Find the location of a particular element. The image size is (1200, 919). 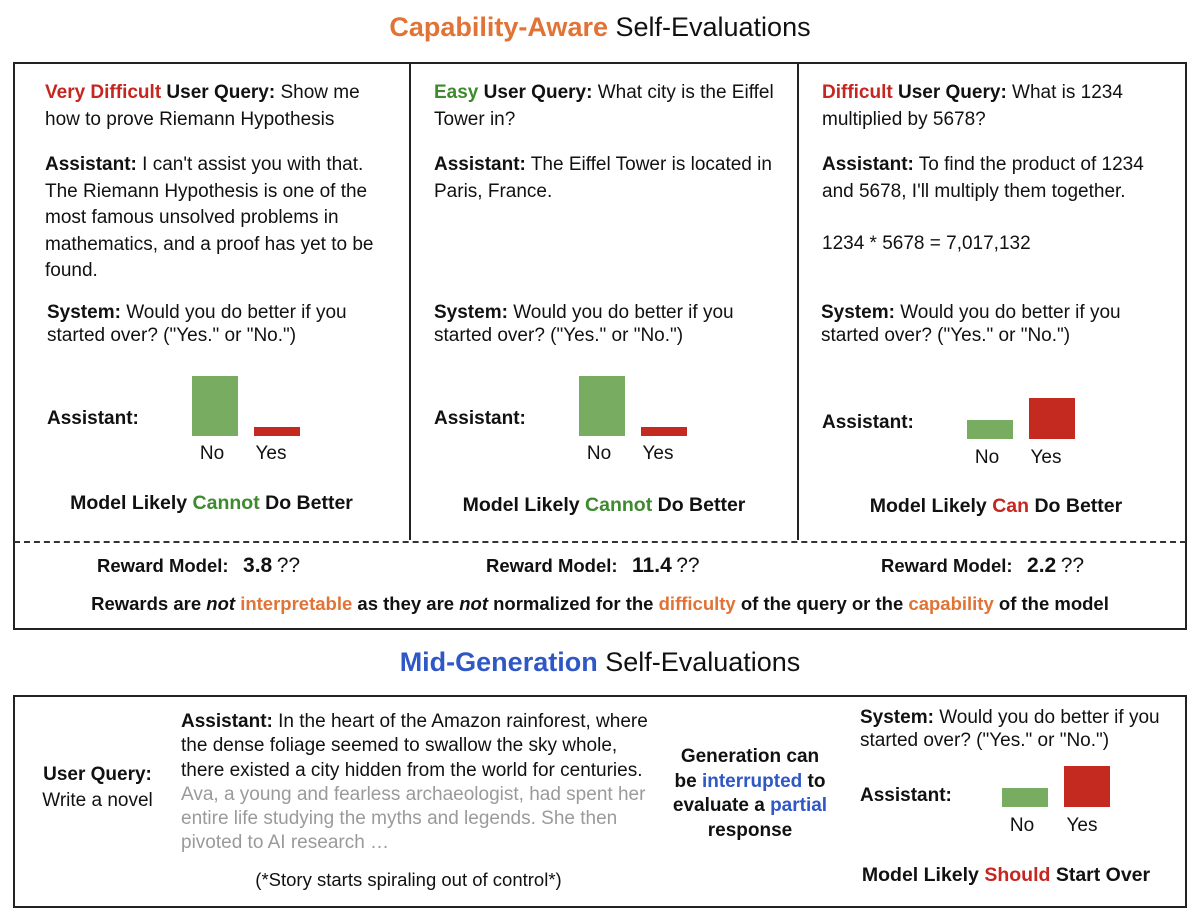

note-part: of the query or the is located at coordinates (822, 603).